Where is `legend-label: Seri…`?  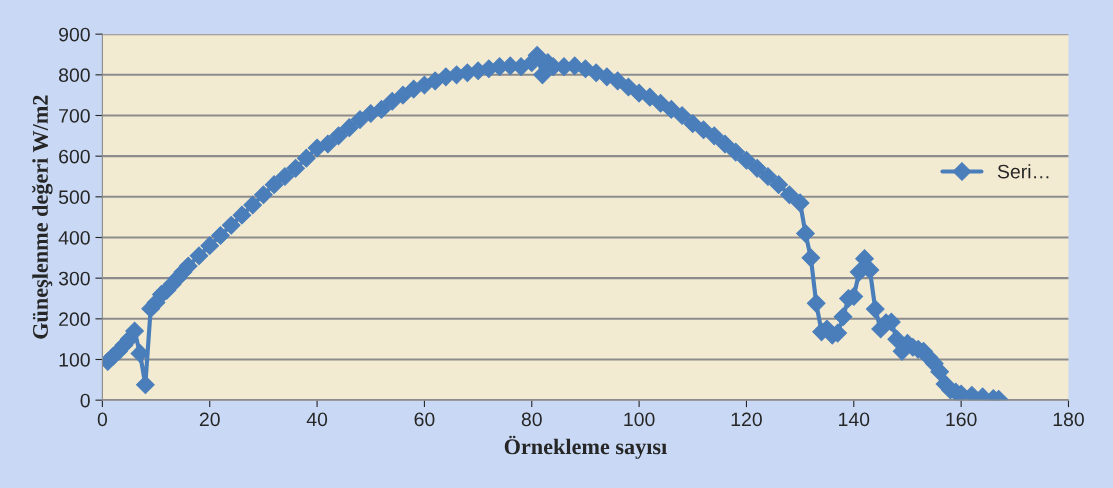 legend-label: Seri… is located at coordinates (1023, 171).